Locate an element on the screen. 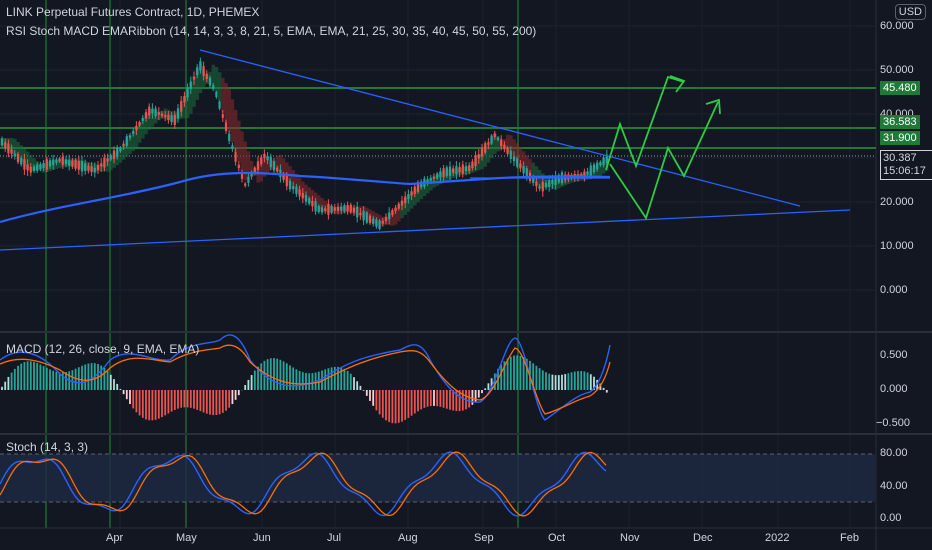  price-tick: 60.000 is located at coordinates (897, 26).